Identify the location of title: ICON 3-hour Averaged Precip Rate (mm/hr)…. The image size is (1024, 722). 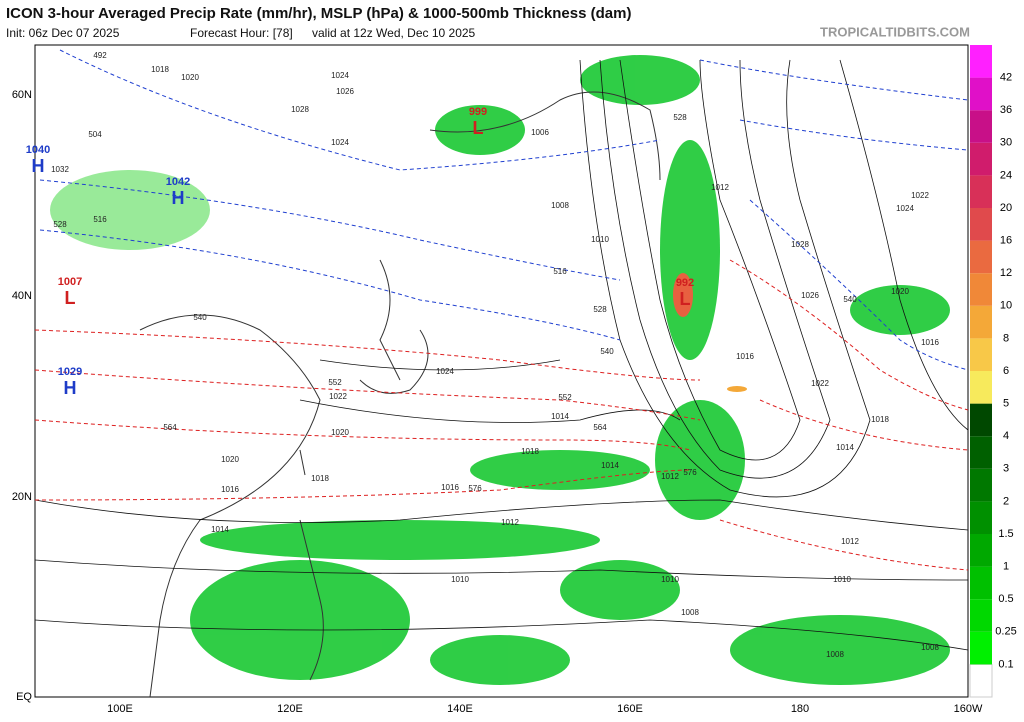
(318, 13).